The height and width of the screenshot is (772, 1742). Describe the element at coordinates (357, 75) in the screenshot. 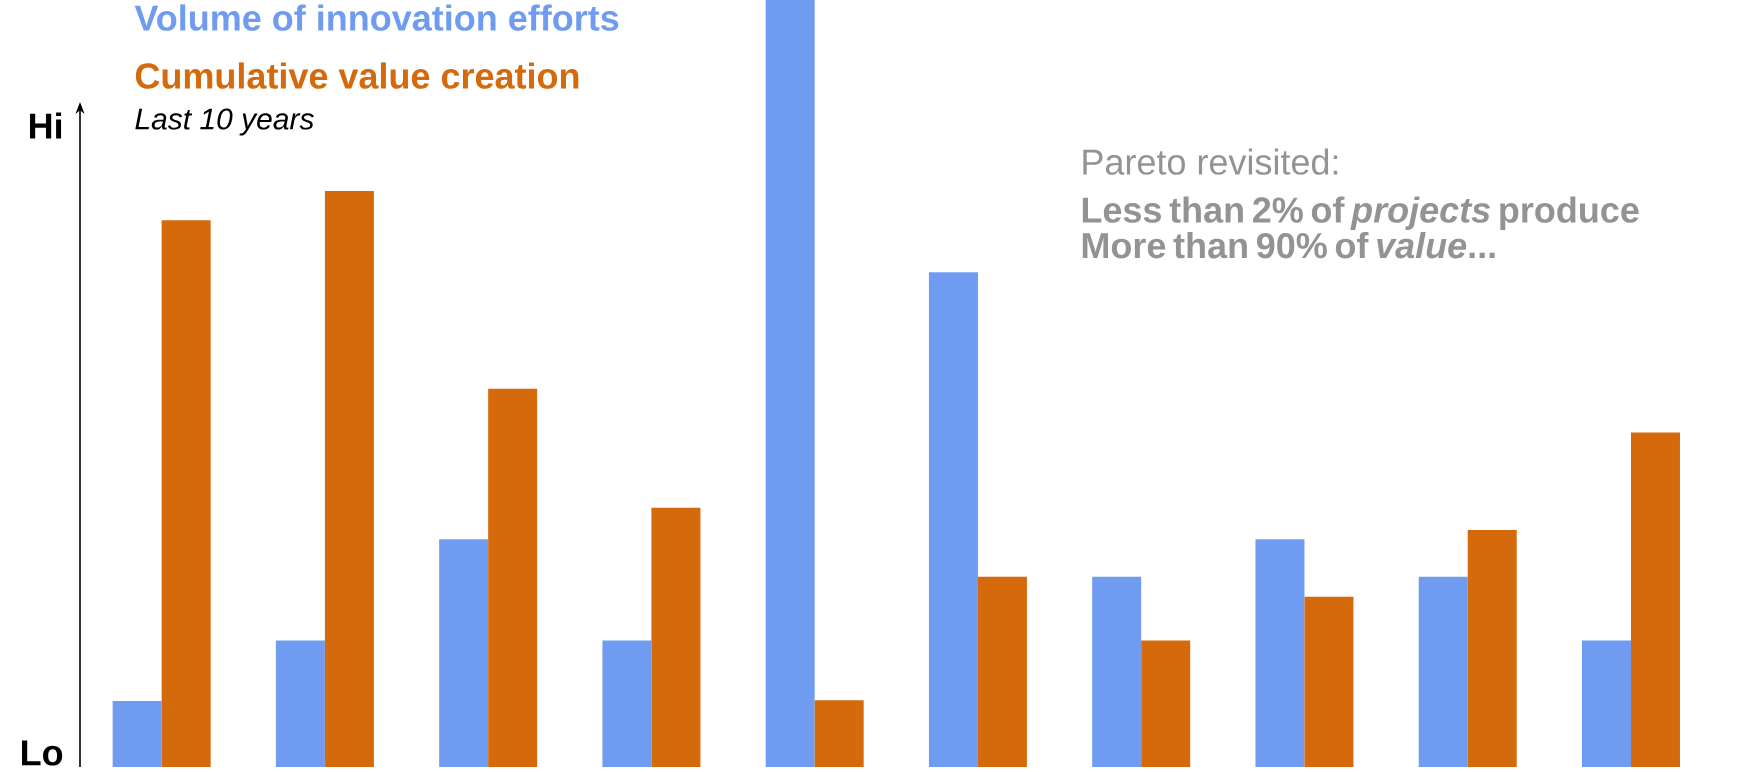

I see `text: Cumulative value creation` at that location.